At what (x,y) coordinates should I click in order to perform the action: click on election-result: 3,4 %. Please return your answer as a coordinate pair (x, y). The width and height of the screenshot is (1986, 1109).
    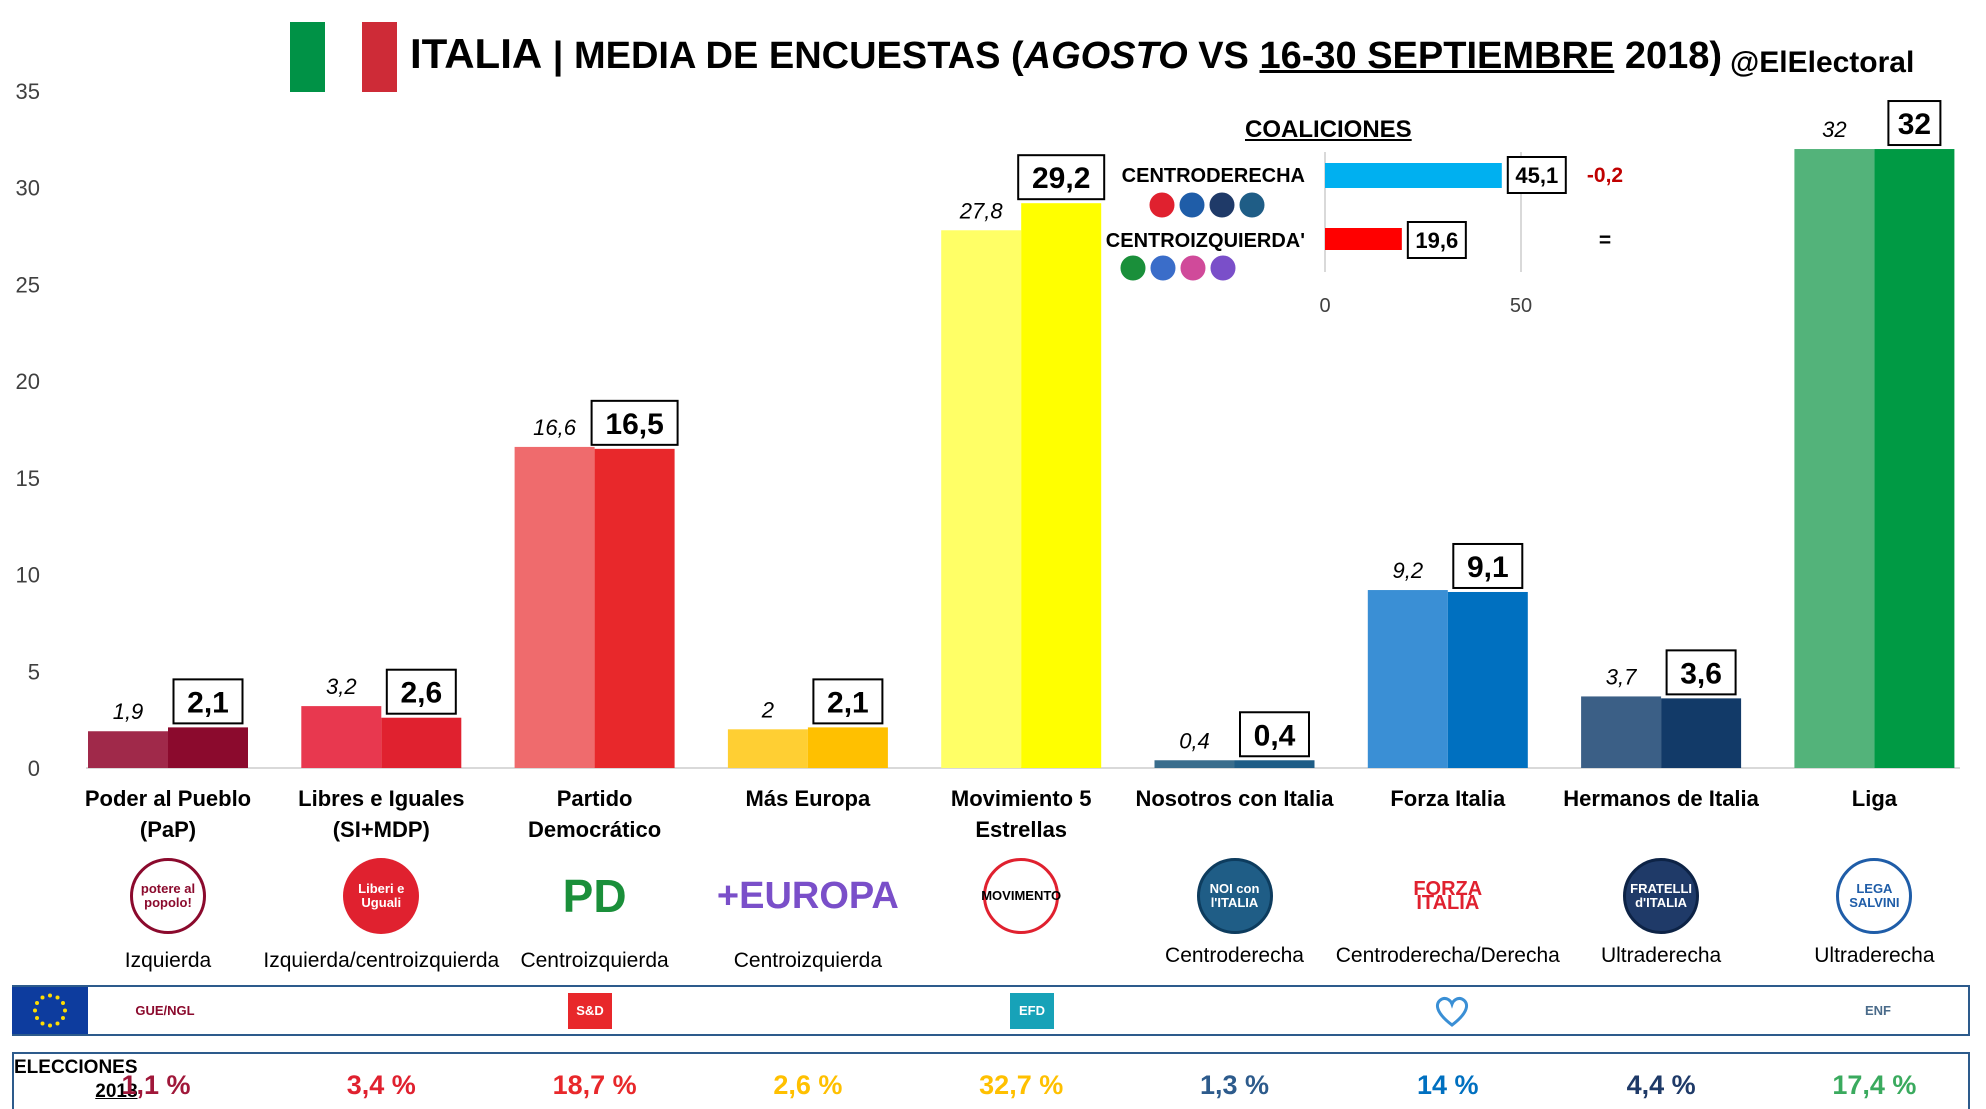
    Looking at the image, I should click on (381, 1085).